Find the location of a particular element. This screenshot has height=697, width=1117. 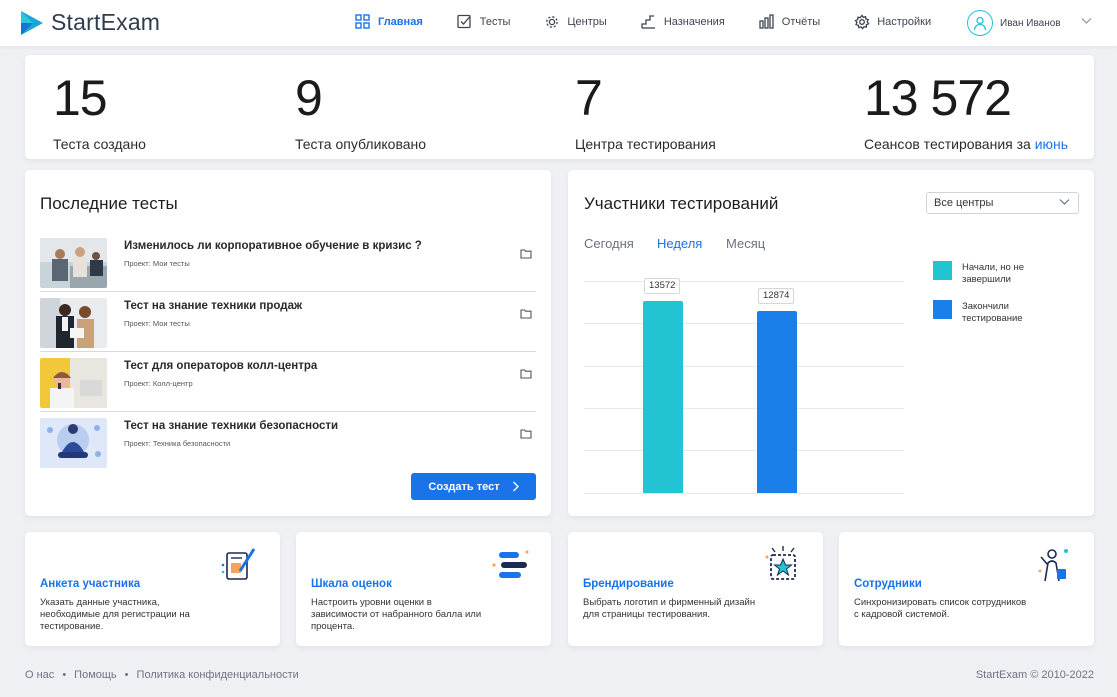

brand-name: StartExam is located at coordinates (106, 22).